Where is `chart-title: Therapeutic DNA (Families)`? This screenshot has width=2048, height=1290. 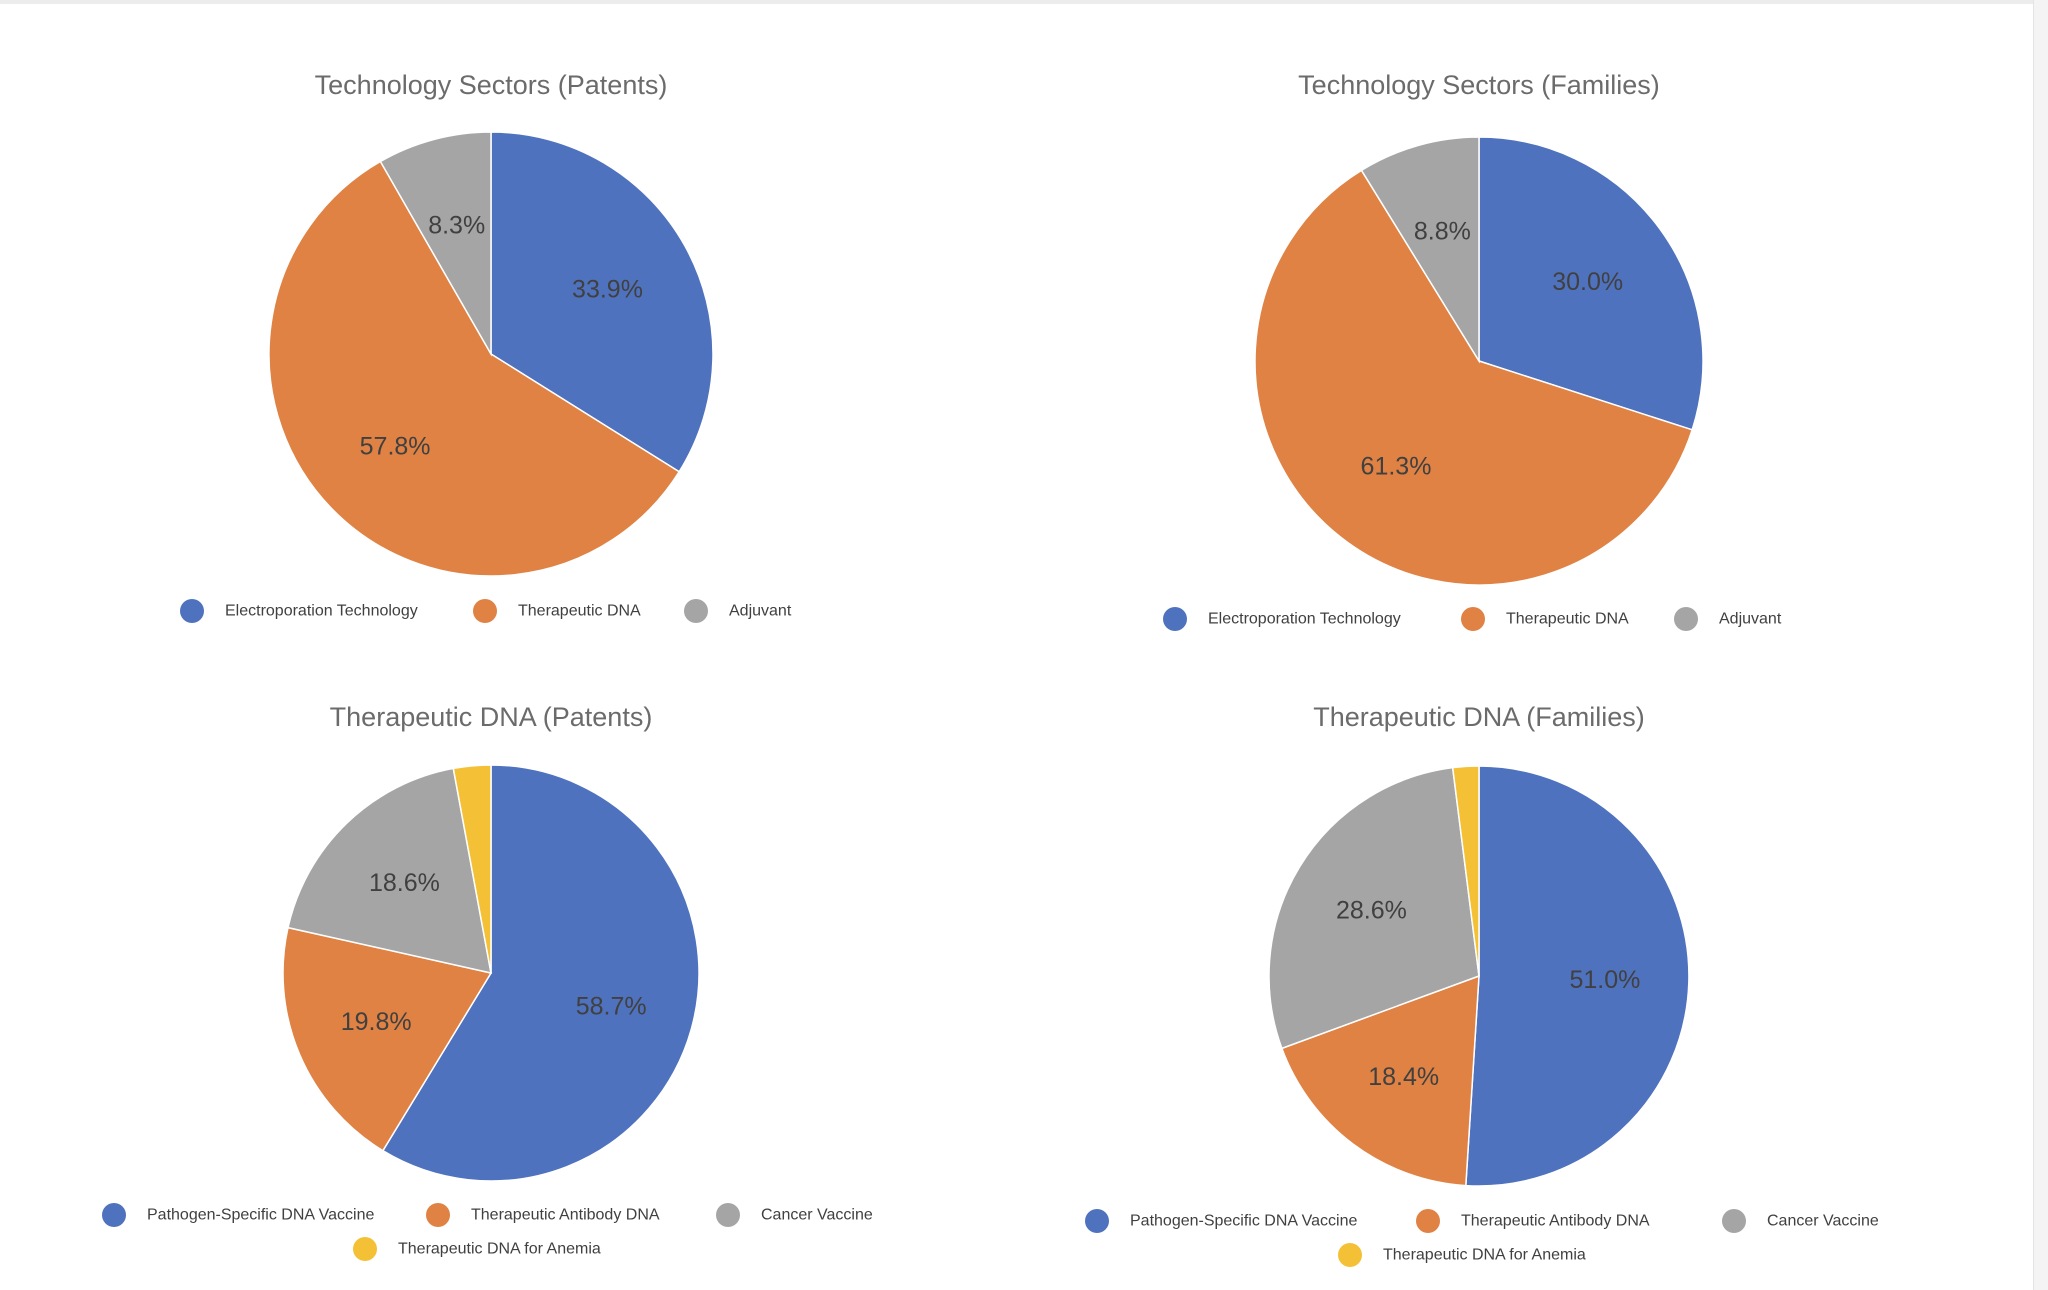
chart-title: Therapeutic DNA (Families) is located at coordinates (1479, 717).